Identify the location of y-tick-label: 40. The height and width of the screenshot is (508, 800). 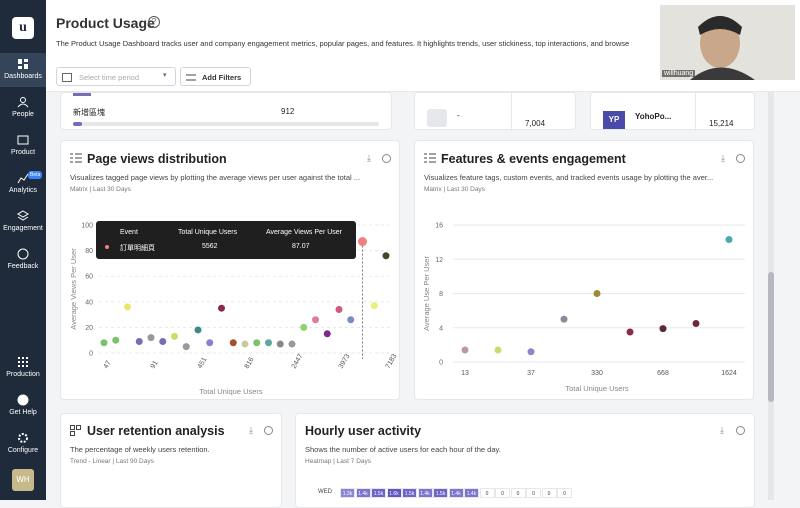
(89, 302).